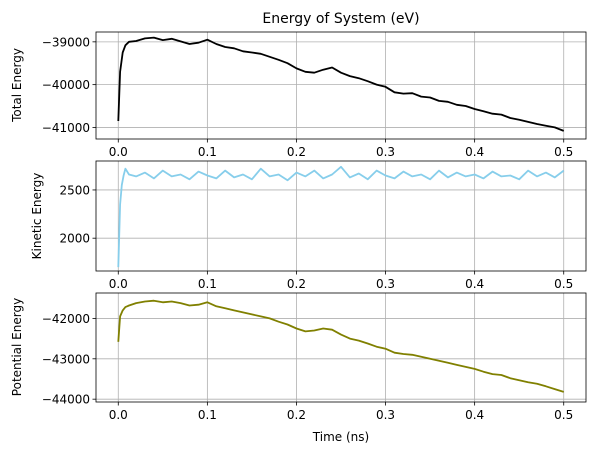  What do you see at coordinates (207, 284) in the screenshot?
I see `kinetic-energy-x-tick-label: 0.1` at bounding box center [207, 284].